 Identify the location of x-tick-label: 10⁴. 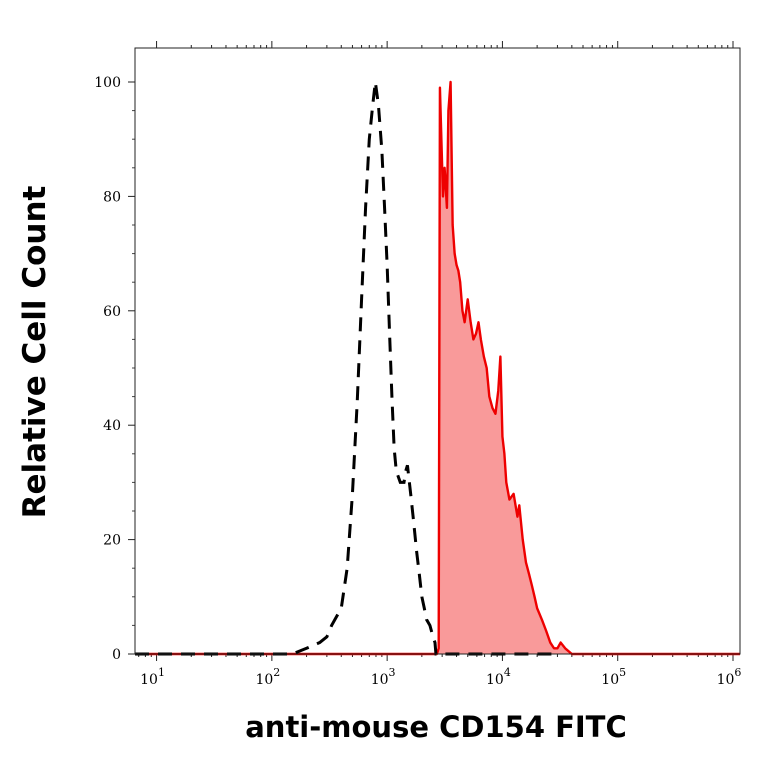
(498, 677).